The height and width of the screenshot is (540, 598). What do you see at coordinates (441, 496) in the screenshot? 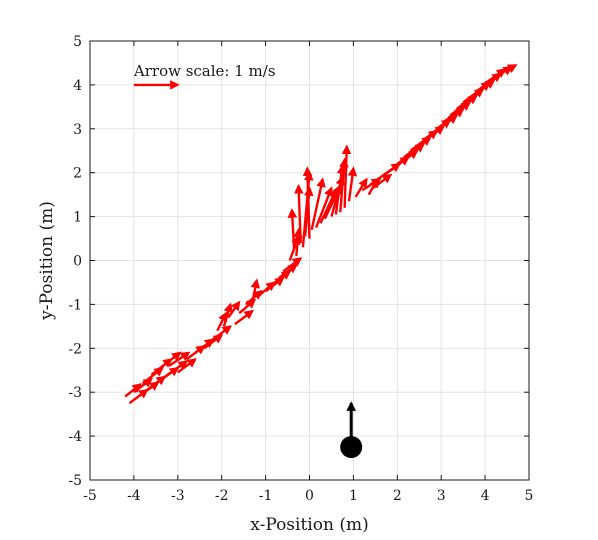
I see `x-tick-label: 3` at bounding box center [441, 496].